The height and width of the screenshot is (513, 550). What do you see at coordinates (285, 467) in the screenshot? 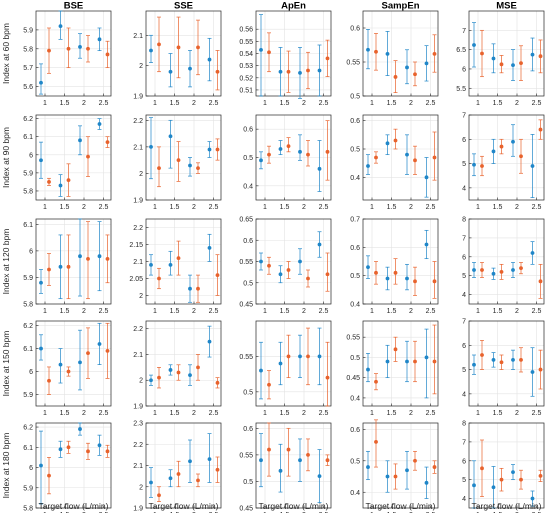
I see `panel-apen-row-5: 0.450.50.550.611.522.5` at bounding box center [285, 467].